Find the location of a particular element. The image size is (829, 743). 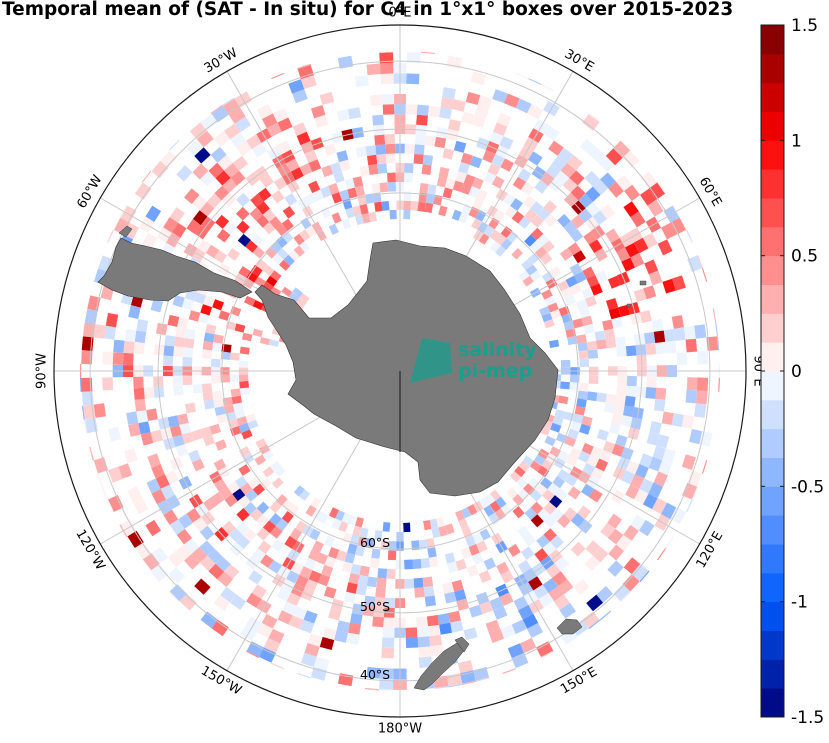

longitude-label: 180°W is located at coordinates (400, 729).